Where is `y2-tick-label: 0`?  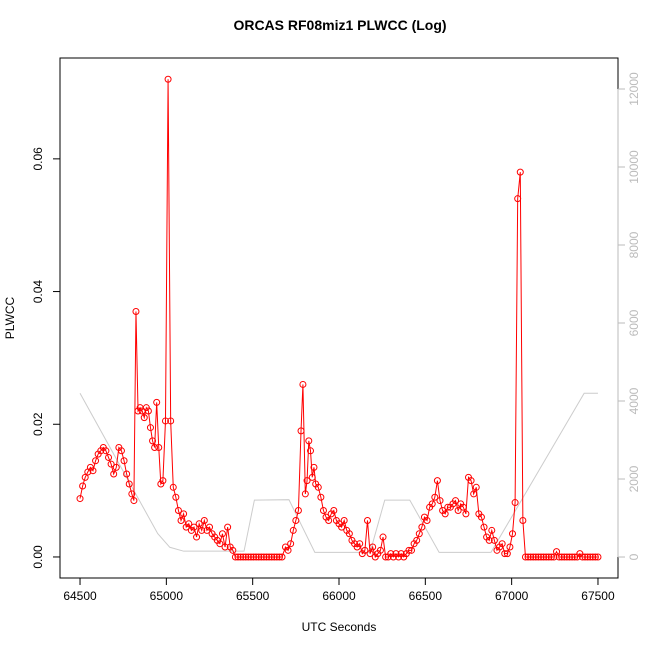
y2-tick-label: 0 is located at coordinates (634, 556).